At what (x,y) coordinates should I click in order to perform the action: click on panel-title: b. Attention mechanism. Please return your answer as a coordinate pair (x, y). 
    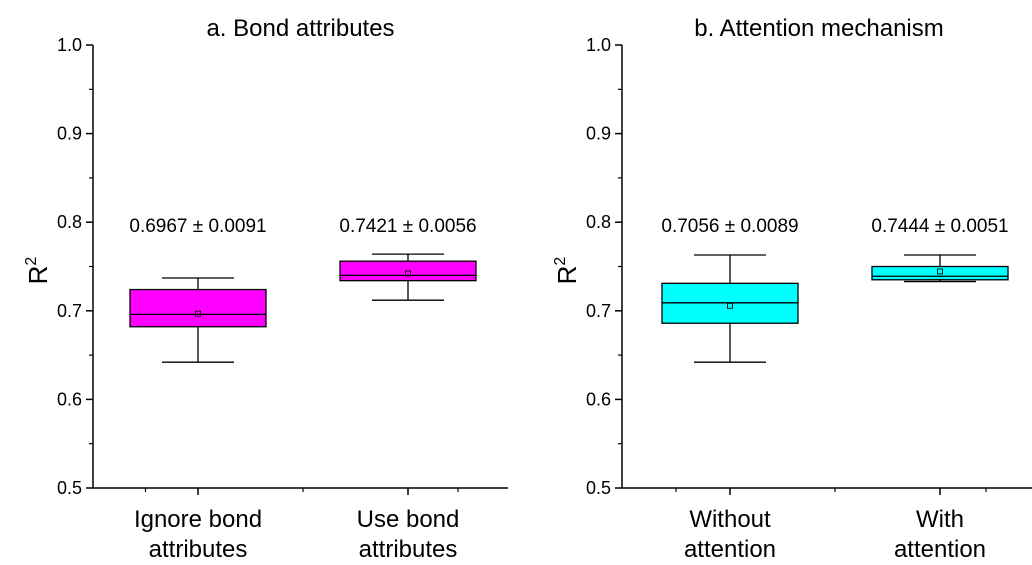
    Looking at the image, I should click on (818, 28).